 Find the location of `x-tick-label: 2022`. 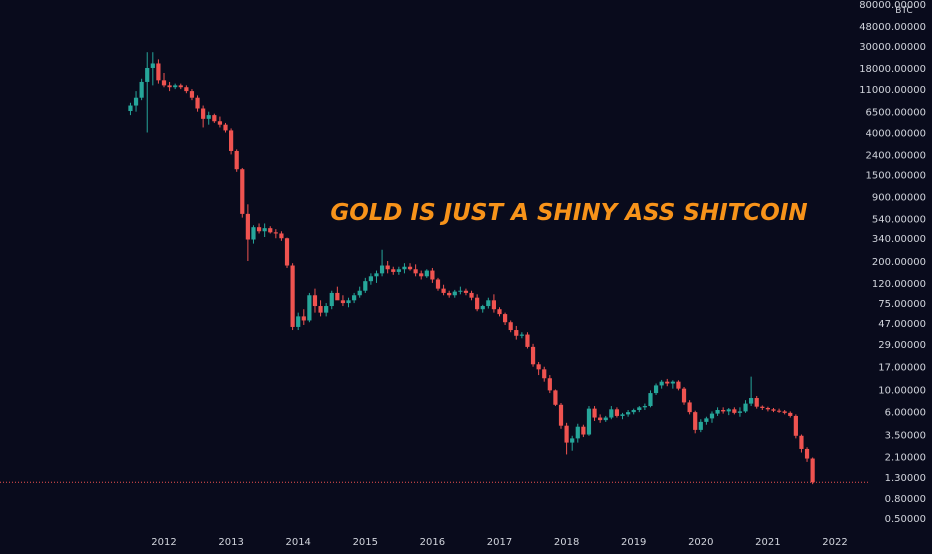

x-tick-label: 2022 is located at coordinates (834, 542).